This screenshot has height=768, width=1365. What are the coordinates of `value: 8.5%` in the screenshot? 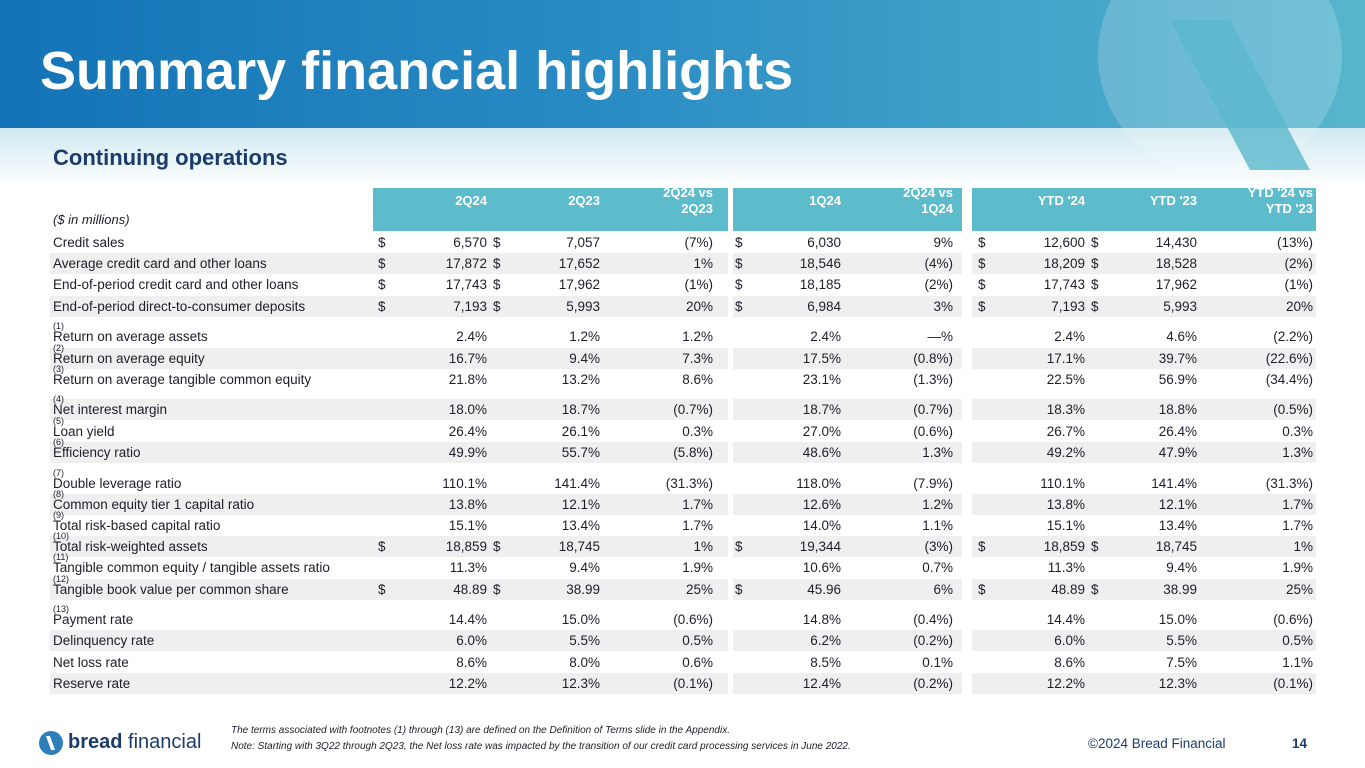 It's located at (825, 662).